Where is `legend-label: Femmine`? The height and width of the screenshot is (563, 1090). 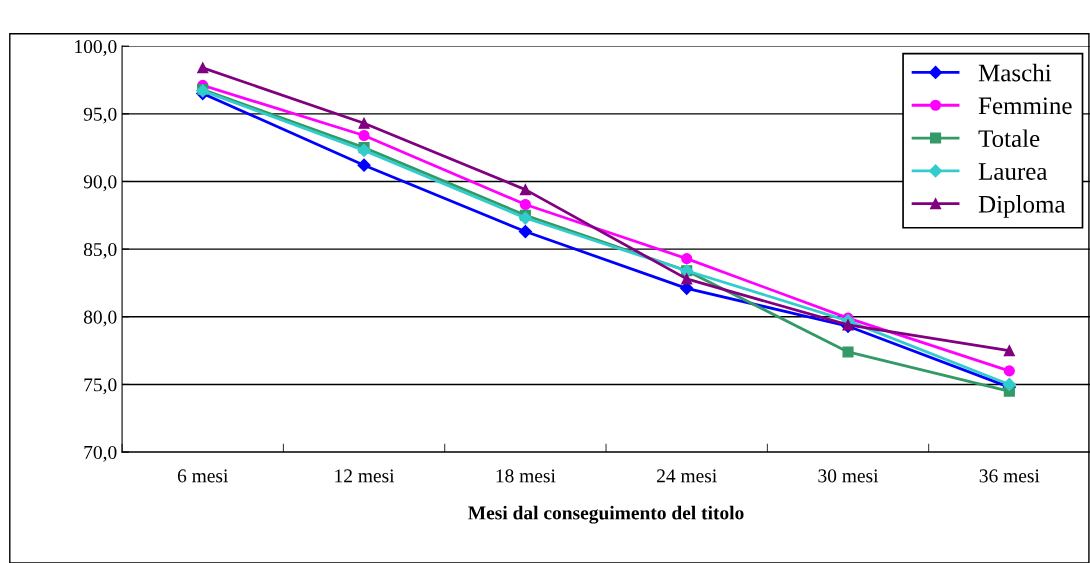 legend-label: Femmine is located at coordinates (1025, 106).